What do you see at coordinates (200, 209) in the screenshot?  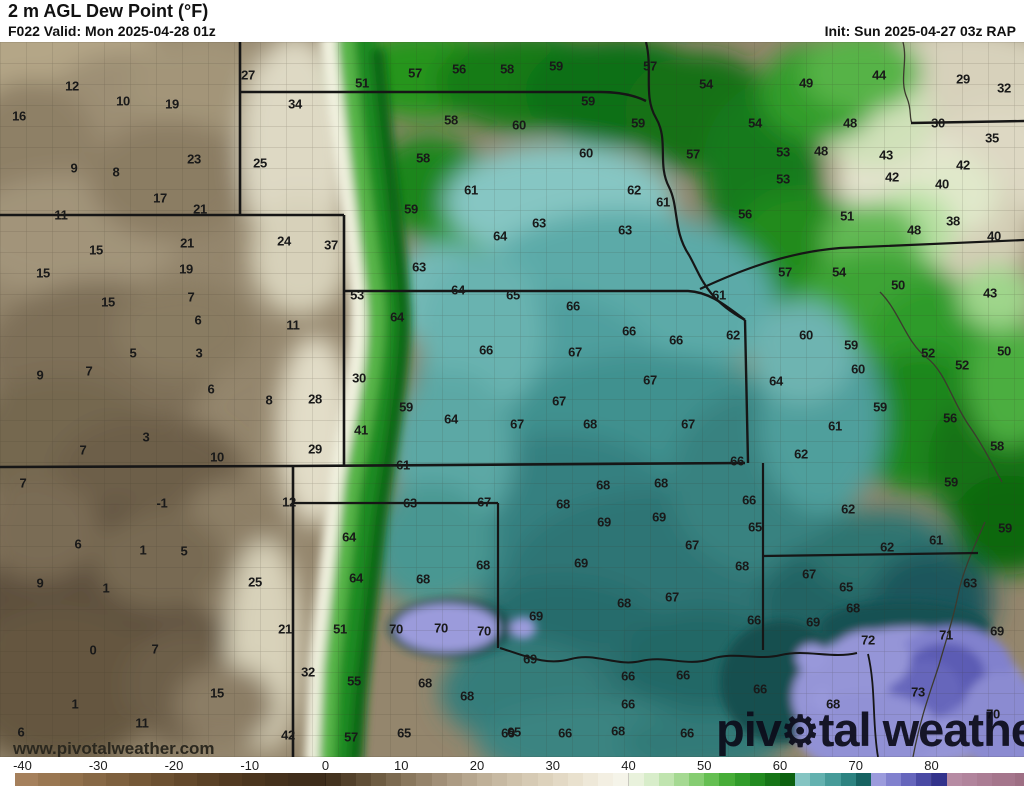 I see `station-value: 21` at bounding box center [200, 209].